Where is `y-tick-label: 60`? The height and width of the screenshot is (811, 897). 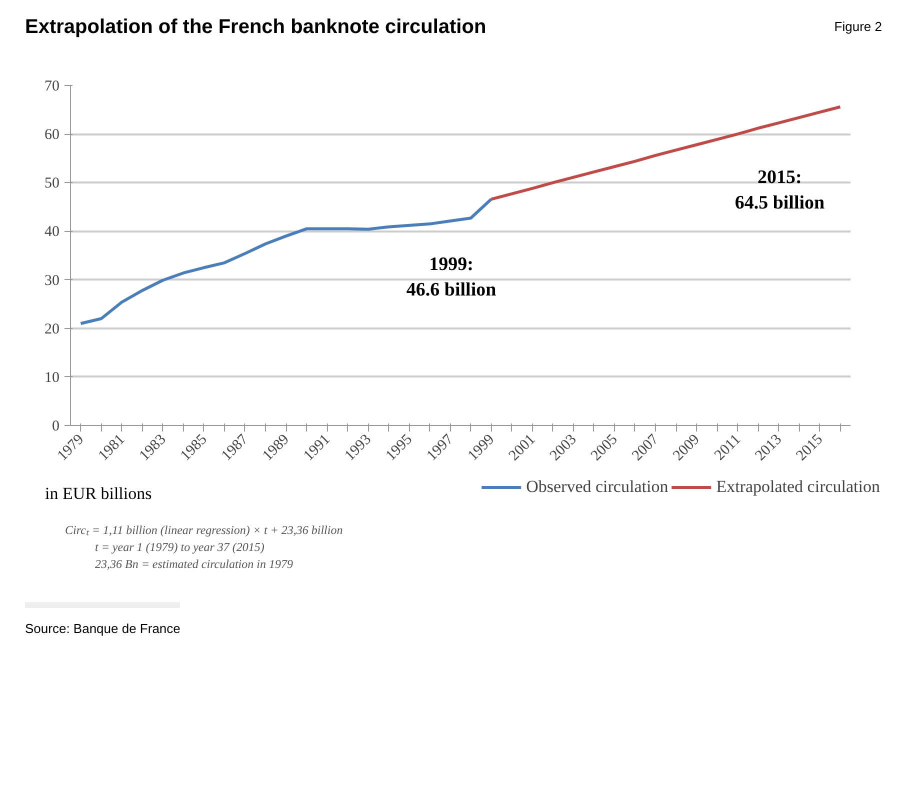
y-tick-label: 60 is located at coordinates (52, 135).